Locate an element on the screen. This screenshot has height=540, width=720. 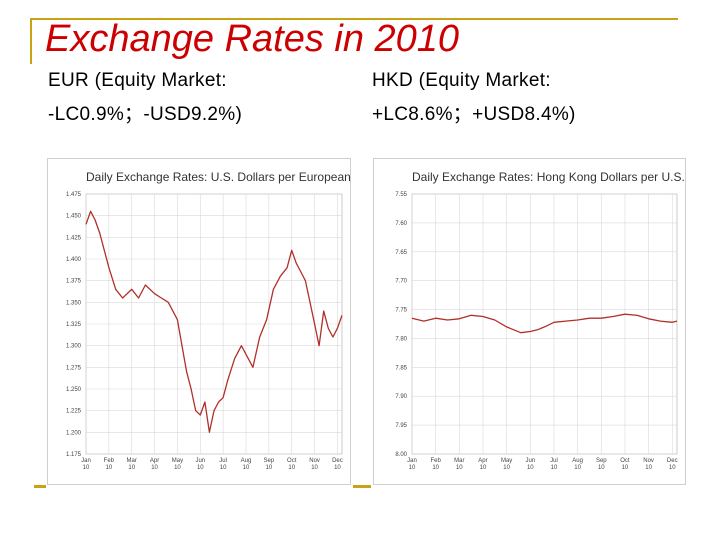
right-heading: HKD (Equity Market: +LC8.6%；+USD8.4%) is located at coordinates (474, 98).